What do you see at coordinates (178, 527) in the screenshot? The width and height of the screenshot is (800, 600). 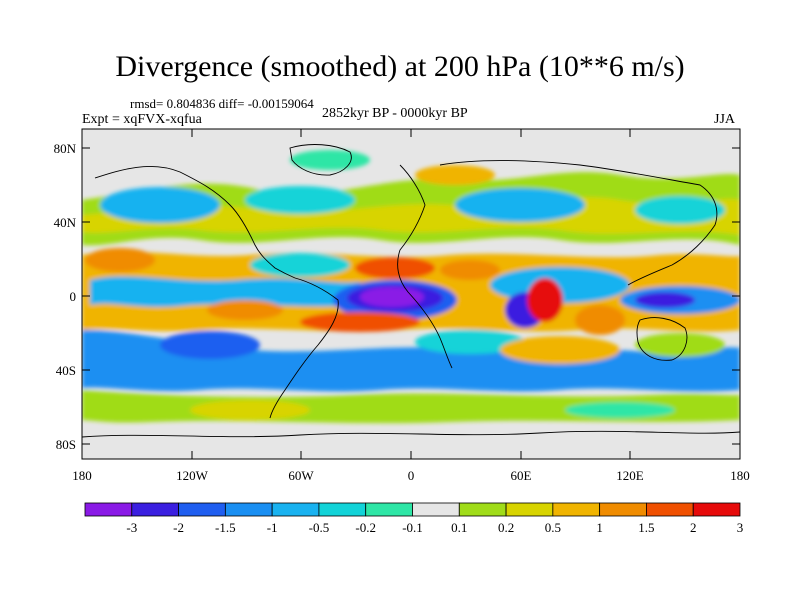 I see `colorbar-label: -2` at bounding box center [178, 527].